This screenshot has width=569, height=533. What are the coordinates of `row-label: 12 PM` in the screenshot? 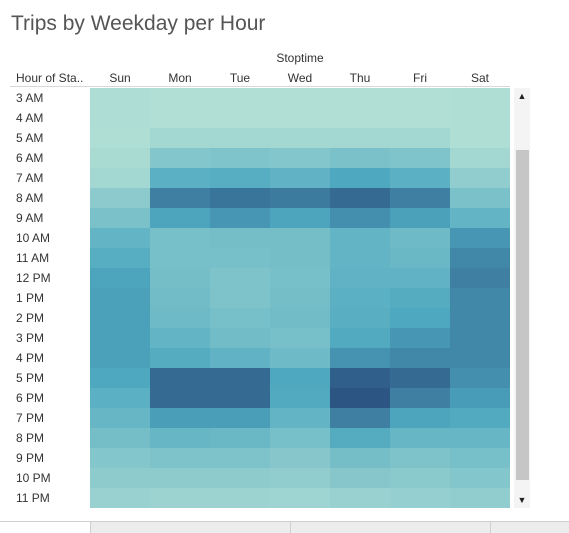 It's located at (33, 278).